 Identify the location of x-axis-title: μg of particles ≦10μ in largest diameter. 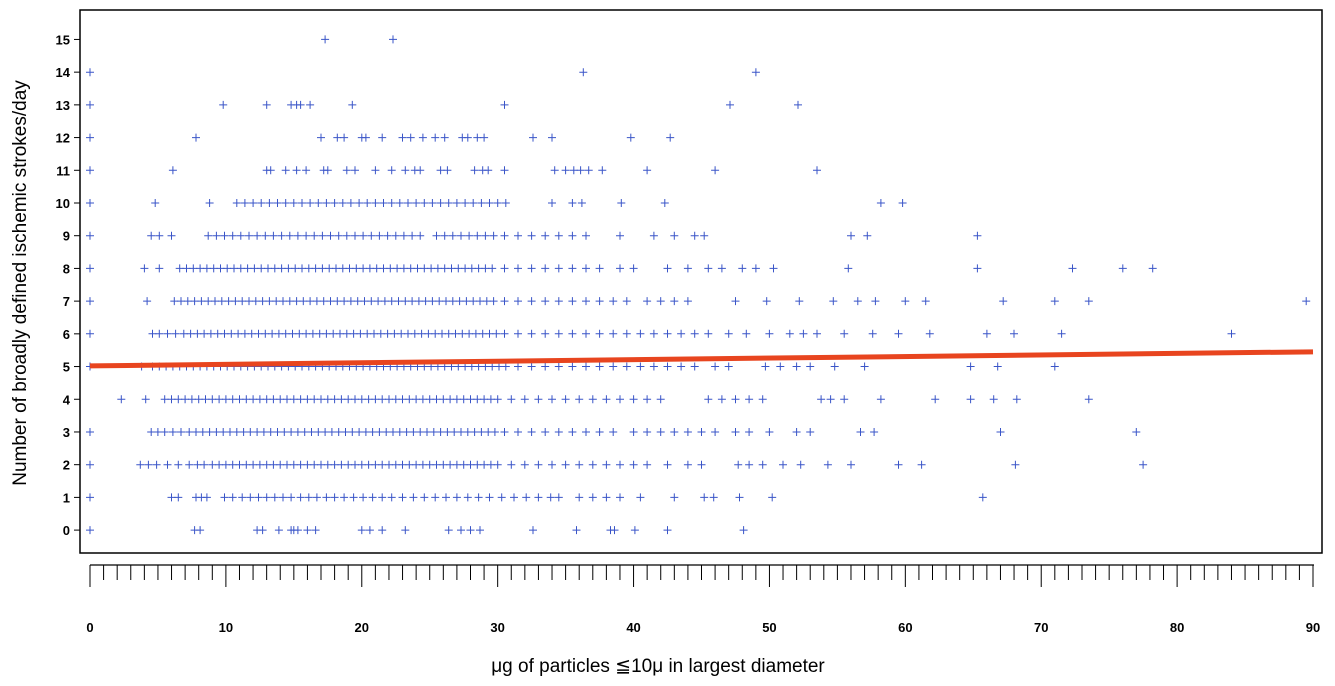
(658, 666).